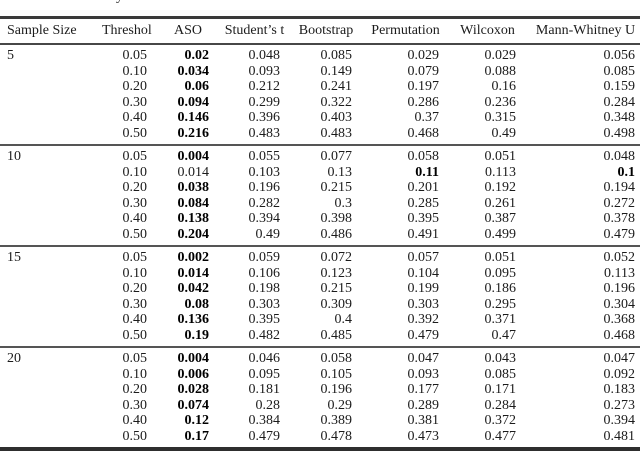 Image resolution: width=640 pixels, height=452 pixels. I want to click on value-cell-aso: 0.084, so click(193, 203).